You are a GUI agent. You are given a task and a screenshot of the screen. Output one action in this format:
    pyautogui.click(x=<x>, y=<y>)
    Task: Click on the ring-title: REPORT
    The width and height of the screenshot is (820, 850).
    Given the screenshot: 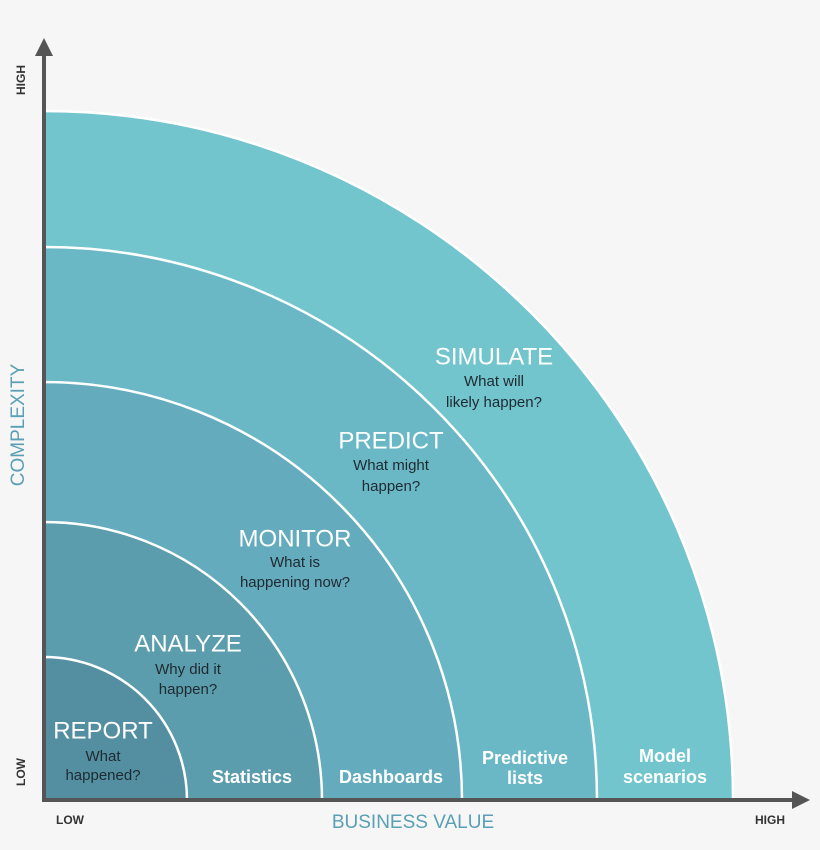 What is the action you would take?
    pyautogui.click(x=103, y=730)
    